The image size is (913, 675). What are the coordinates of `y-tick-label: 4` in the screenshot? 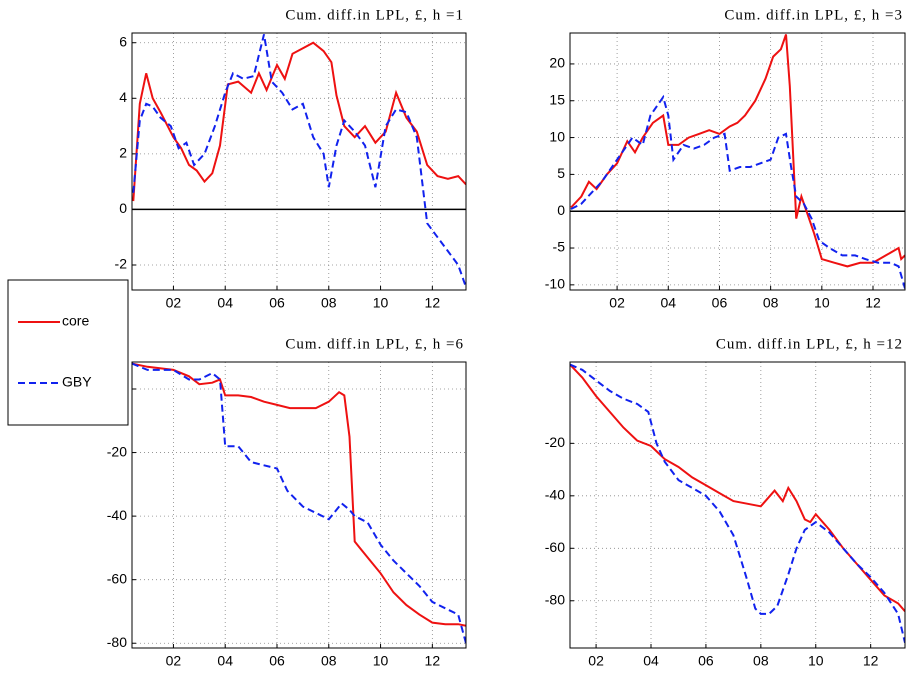 It's located at (123, 97).